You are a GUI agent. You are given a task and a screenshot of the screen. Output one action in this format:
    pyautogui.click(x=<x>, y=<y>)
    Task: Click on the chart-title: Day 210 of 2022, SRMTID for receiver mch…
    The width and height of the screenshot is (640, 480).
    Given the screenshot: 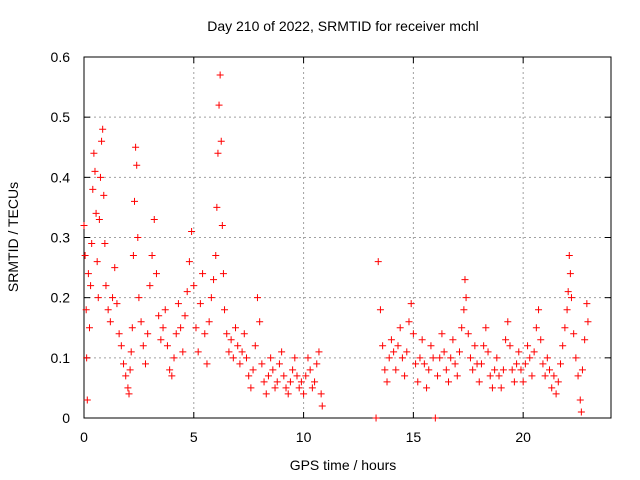 What is the action you would take?
    pyautogui.click(x=343, y=26)
    